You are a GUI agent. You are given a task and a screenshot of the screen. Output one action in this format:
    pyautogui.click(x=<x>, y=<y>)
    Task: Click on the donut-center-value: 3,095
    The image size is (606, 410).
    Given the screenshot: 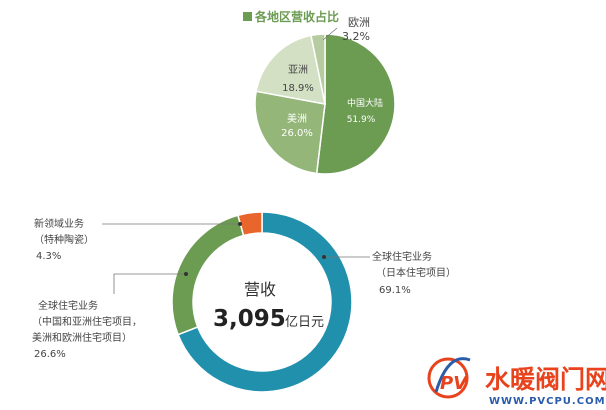 What is the action you would take?
    pyautogui.click(x=249, y=319)
    